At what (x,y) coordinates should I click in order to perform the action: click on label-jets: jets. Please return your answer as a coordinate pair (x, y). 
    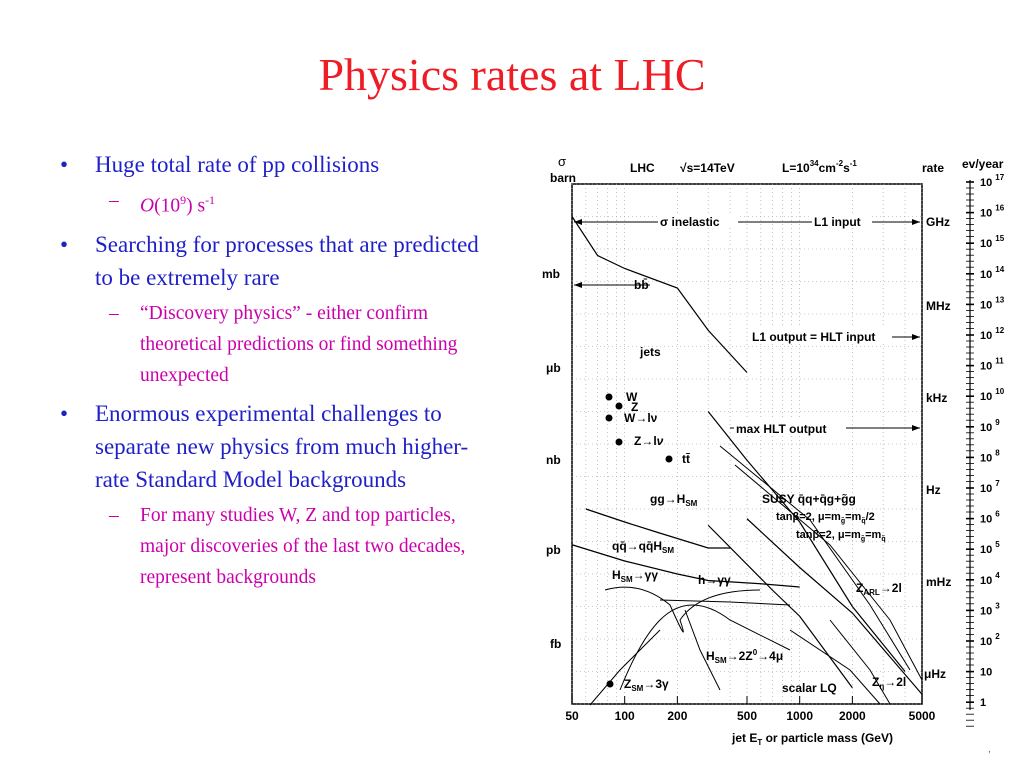
    Looking at the image, I should click on (650, 352).